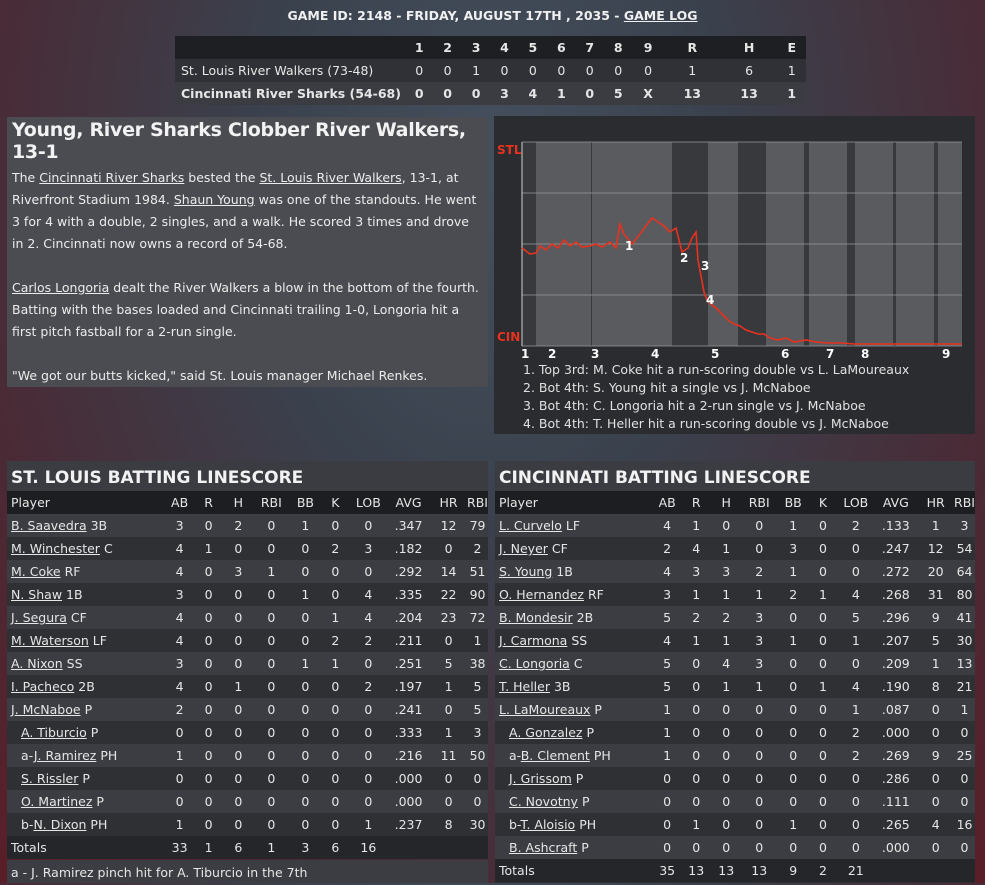  Describe the element at coordinates (290, 70) in the screenshot. I see `linescore-team-name: St. Louis River Walkers (73-48)` at that location.